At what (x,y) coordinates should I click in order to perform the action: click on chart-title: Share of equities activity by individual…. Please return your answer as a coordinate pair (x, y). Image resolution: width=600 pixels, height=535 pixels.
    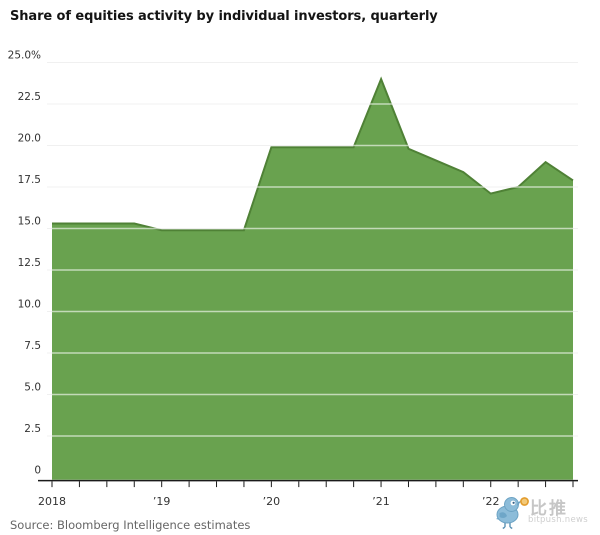
    Looking at the image, I should click on (224, 16).